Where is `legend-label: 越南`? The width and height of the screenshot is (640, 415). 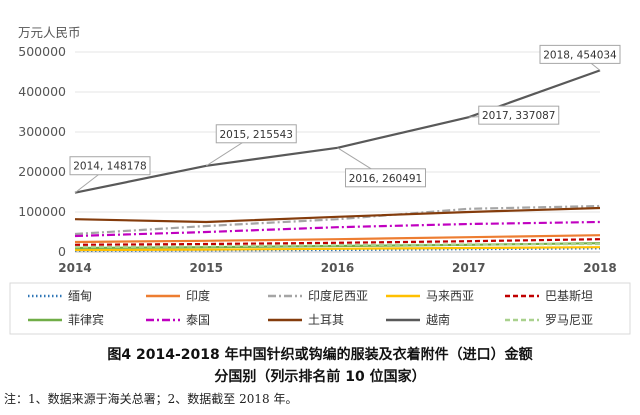
legend-label: 越南 is located at coordinates (438, 319).